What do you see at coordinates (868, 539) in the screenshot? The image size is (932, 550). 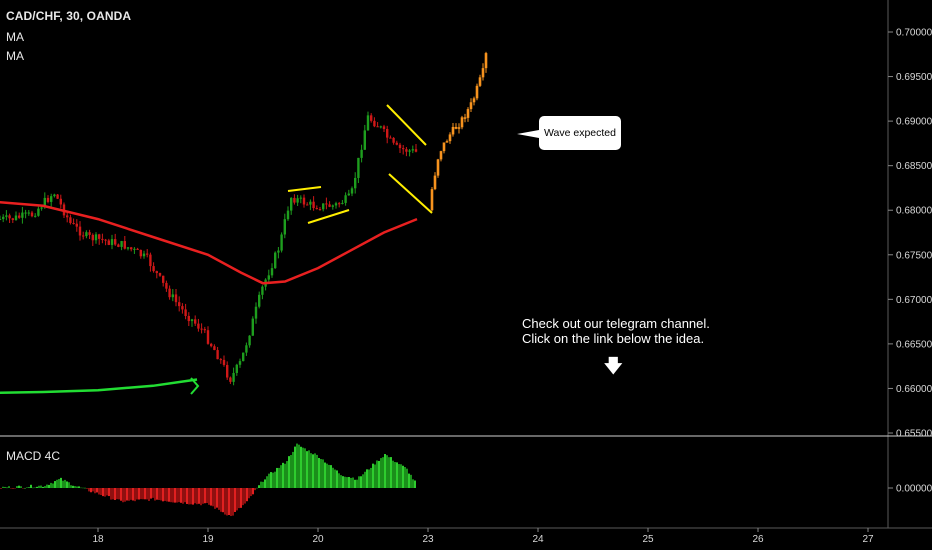 I see `time-tick-label: 27` at bounding box center [868, 539].